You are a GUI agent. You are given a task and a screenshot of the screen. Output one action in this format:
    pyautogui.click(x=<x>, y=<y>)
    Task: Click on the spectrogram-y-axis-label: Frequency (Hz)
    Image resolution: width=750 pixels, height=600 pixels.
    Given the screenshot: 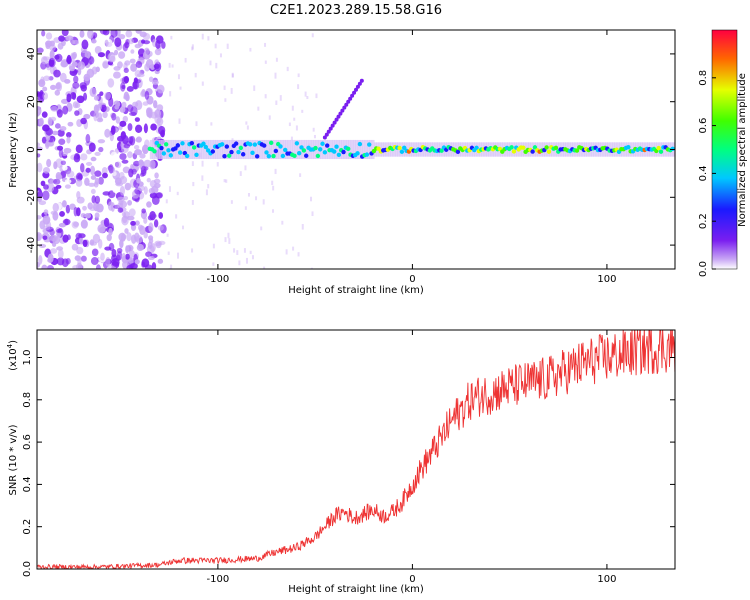 What is the action you would take?
    pyautogui.click(x=13, y=150)
    